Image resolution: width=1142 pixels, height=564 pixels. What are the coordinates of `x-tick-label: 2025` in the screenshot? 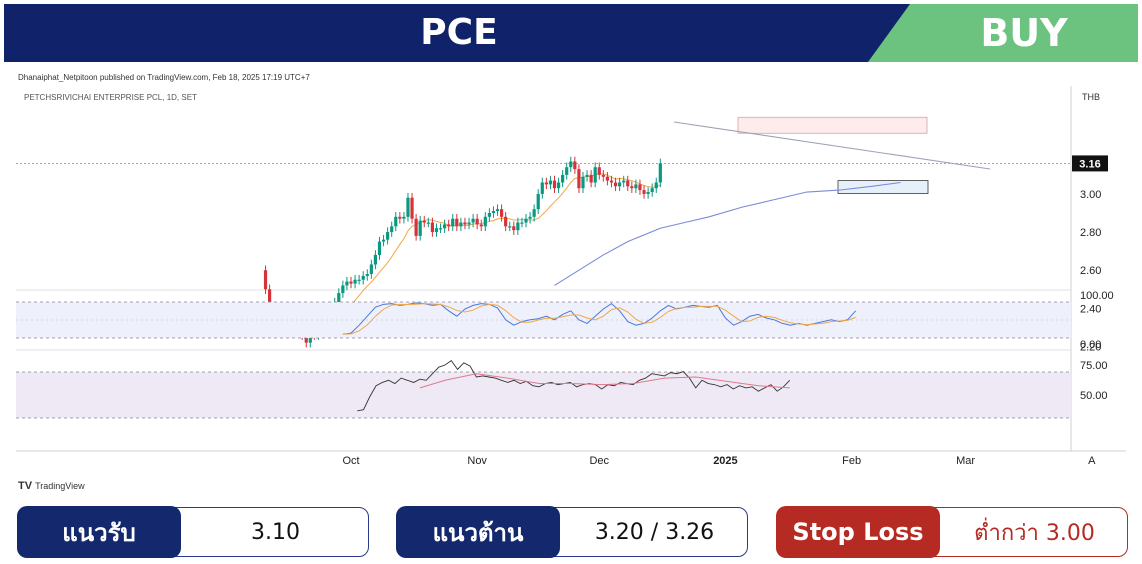 It's located at (725, 461).